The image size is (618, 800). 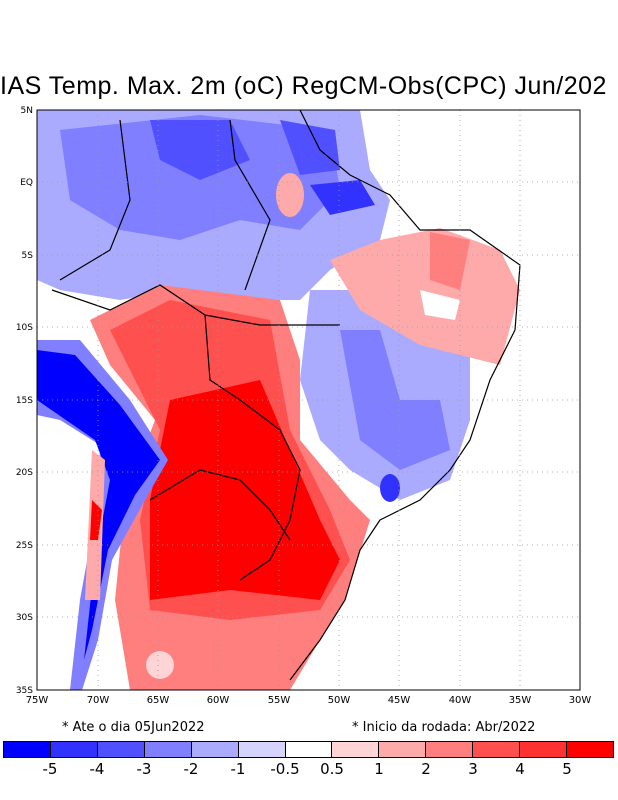 What do you see at coordinates (26, 183) in the screenshot?
I see `lat-label: EQ` at bounding box center [26, 183].